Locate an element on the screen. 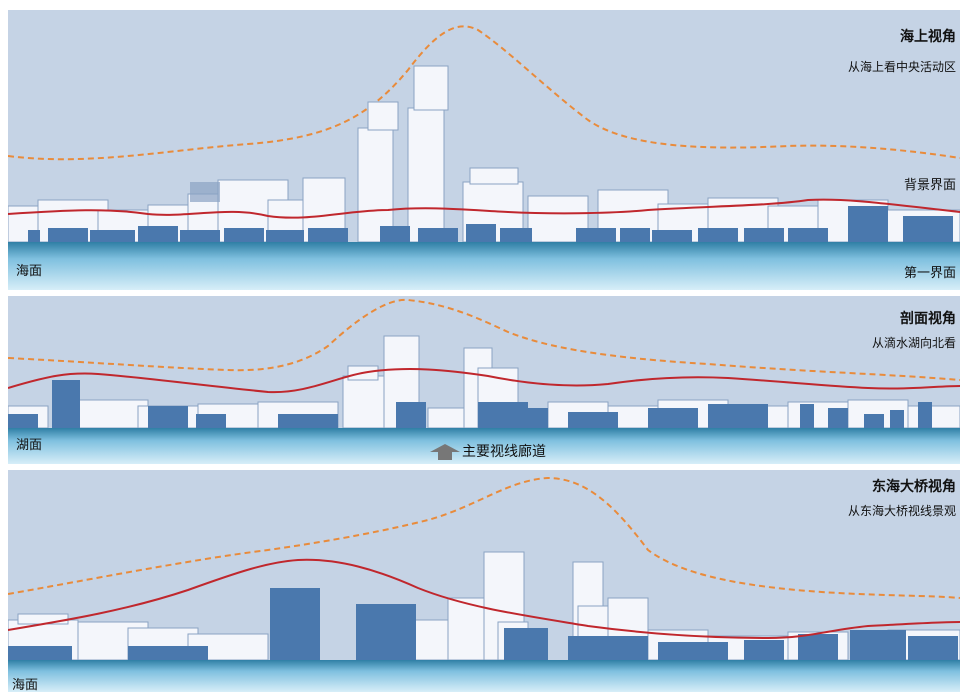 This screenshot has height=694, width=960. corridor-label: 主要视线廊道 is located at coordinates (504, 452).